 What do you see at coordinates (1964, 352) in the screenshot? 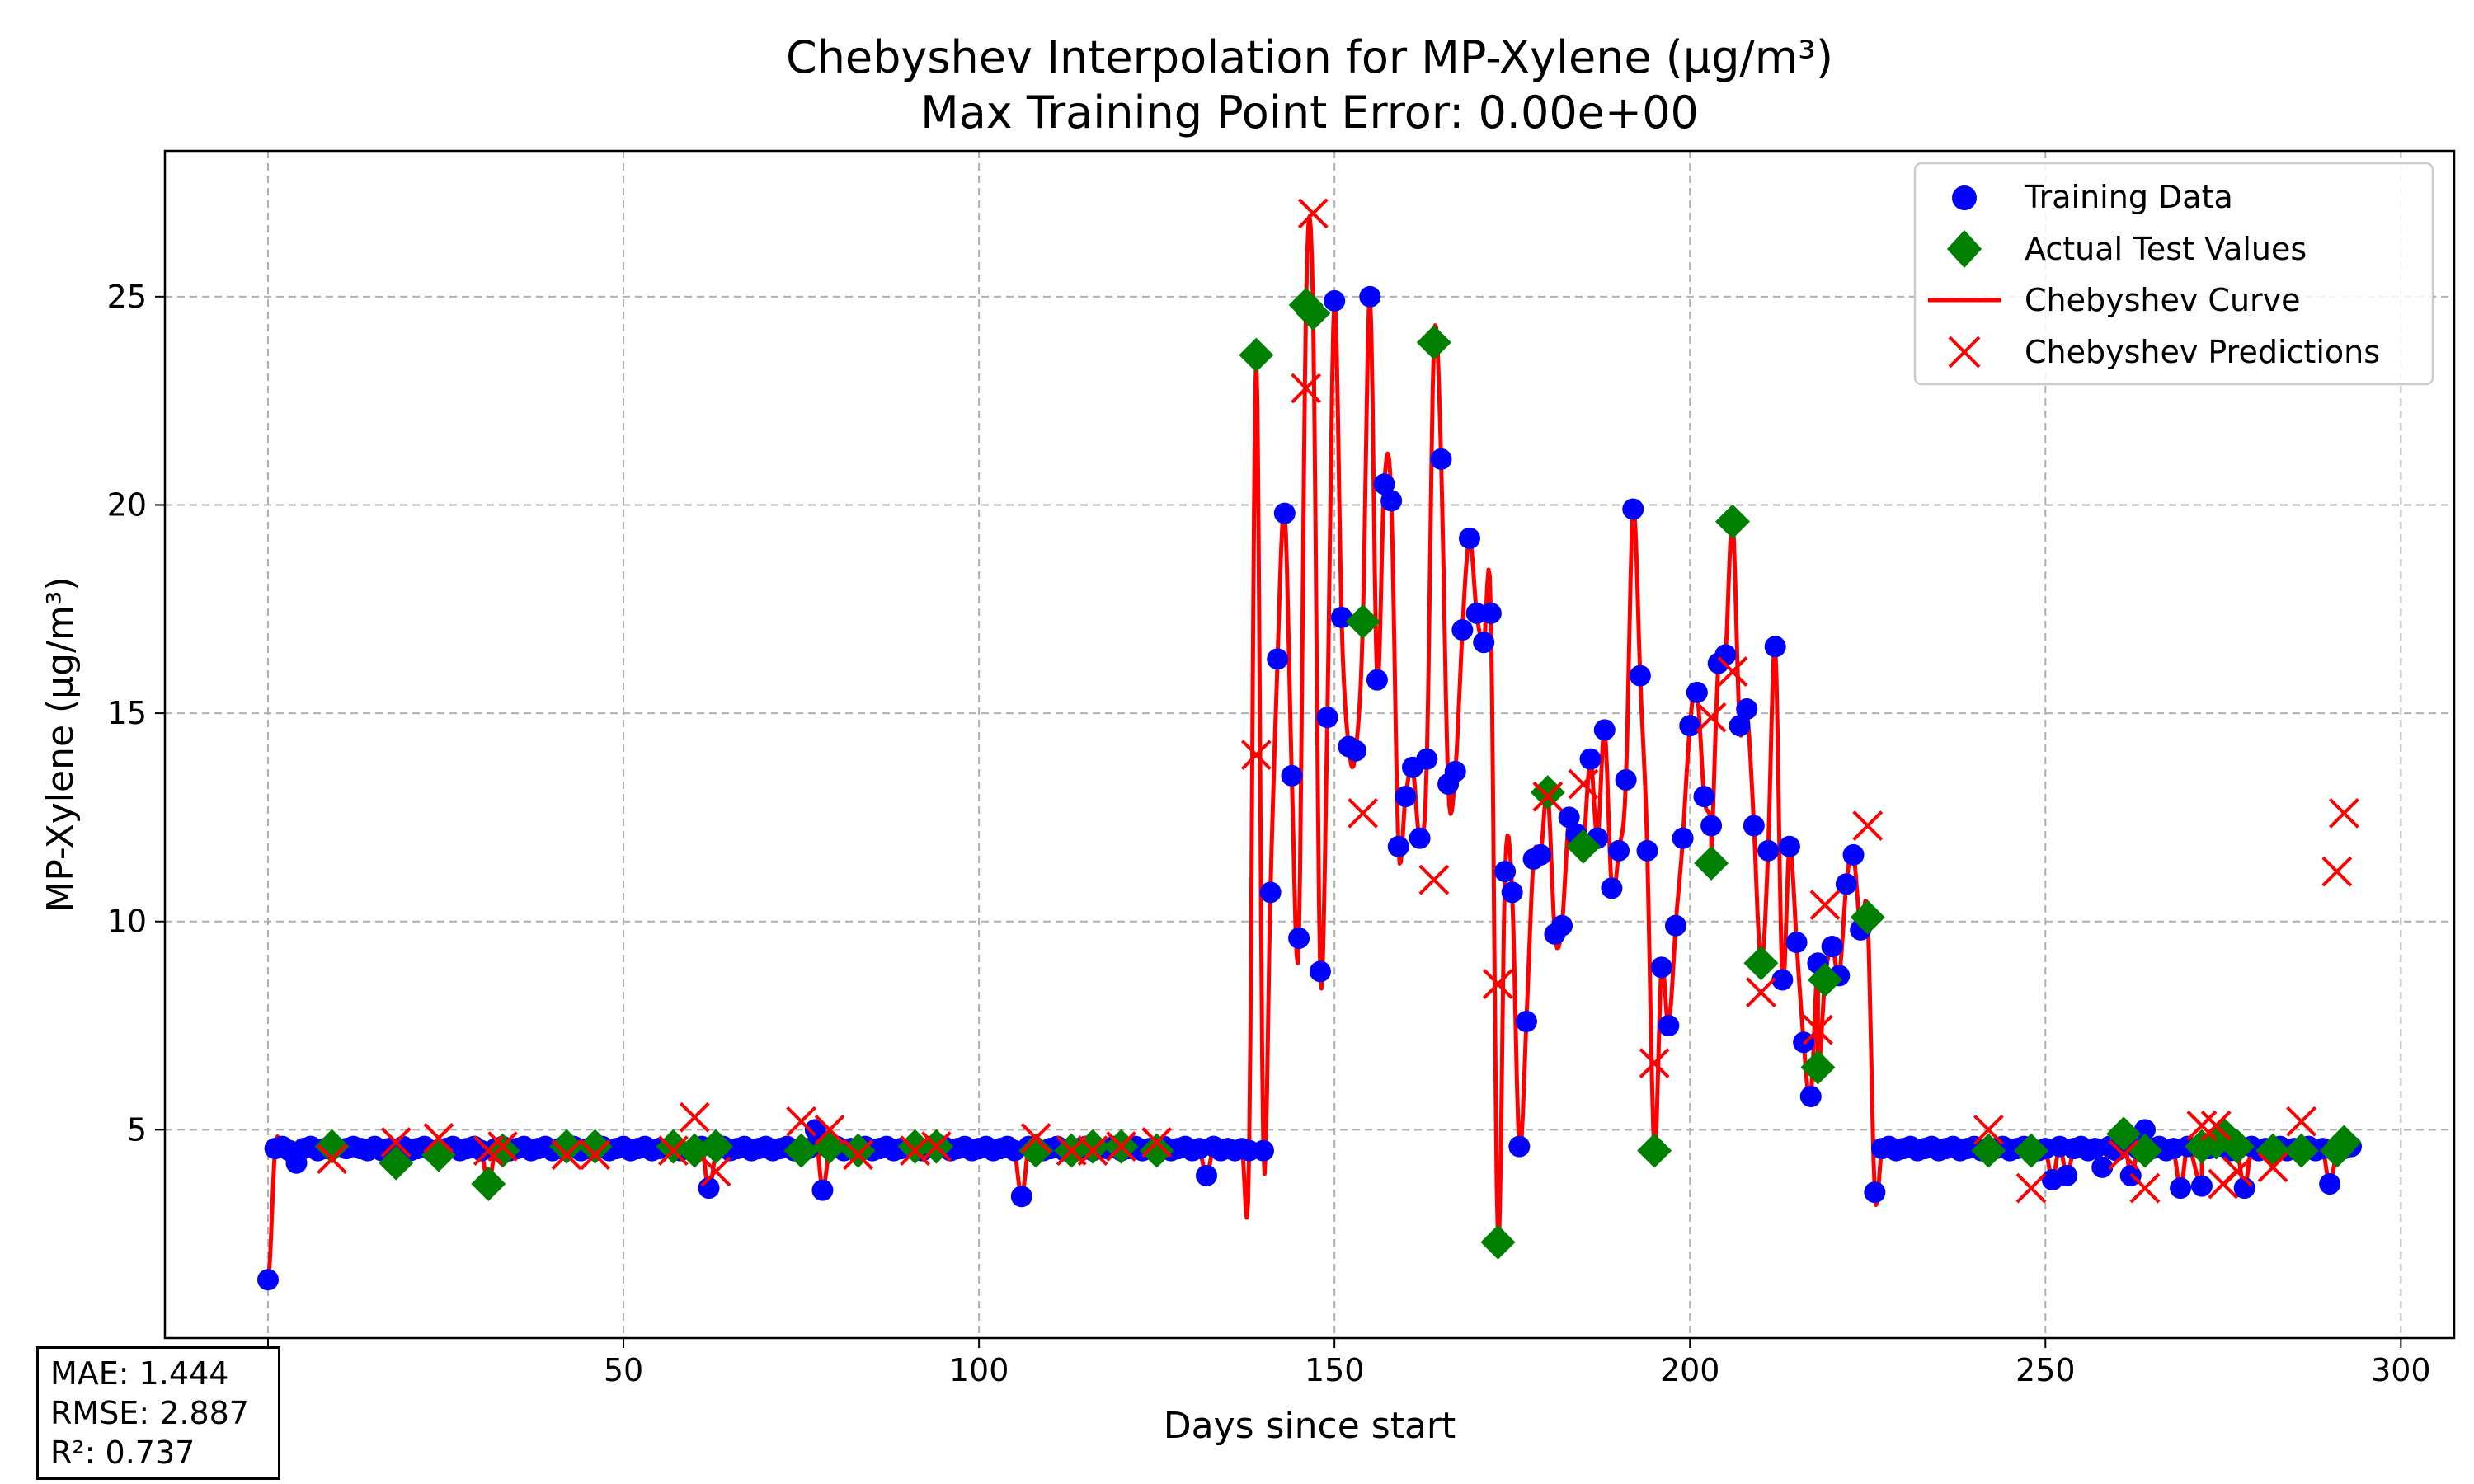
I see `legend-predictions-marker` at bounding box center [1964, 352].